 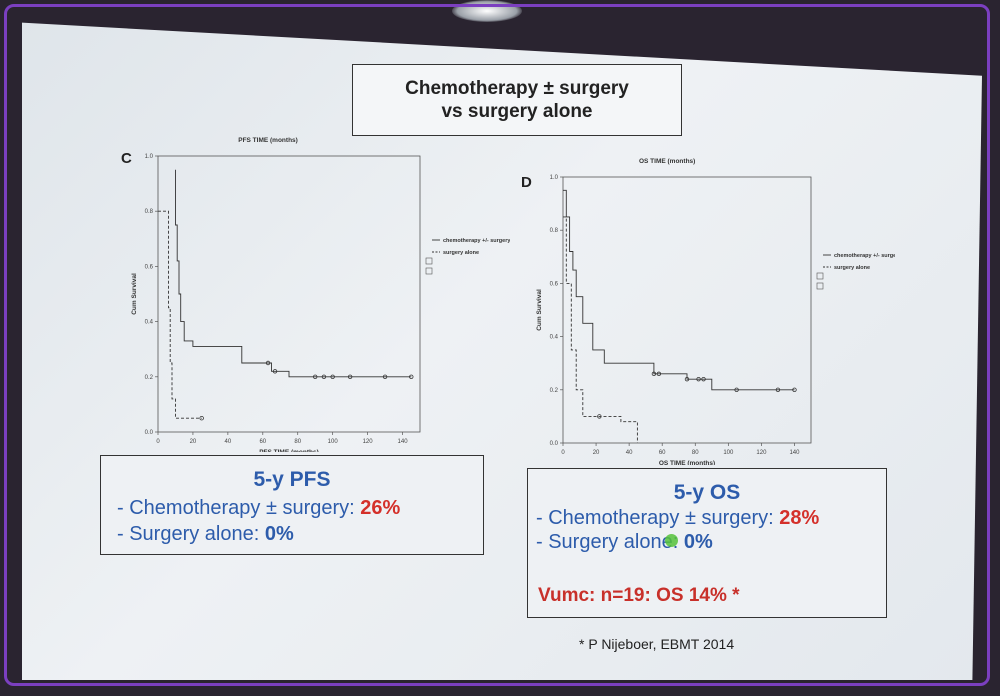 I want to click on pfs-surgery-value: 0%, so click(x=279, y=534).